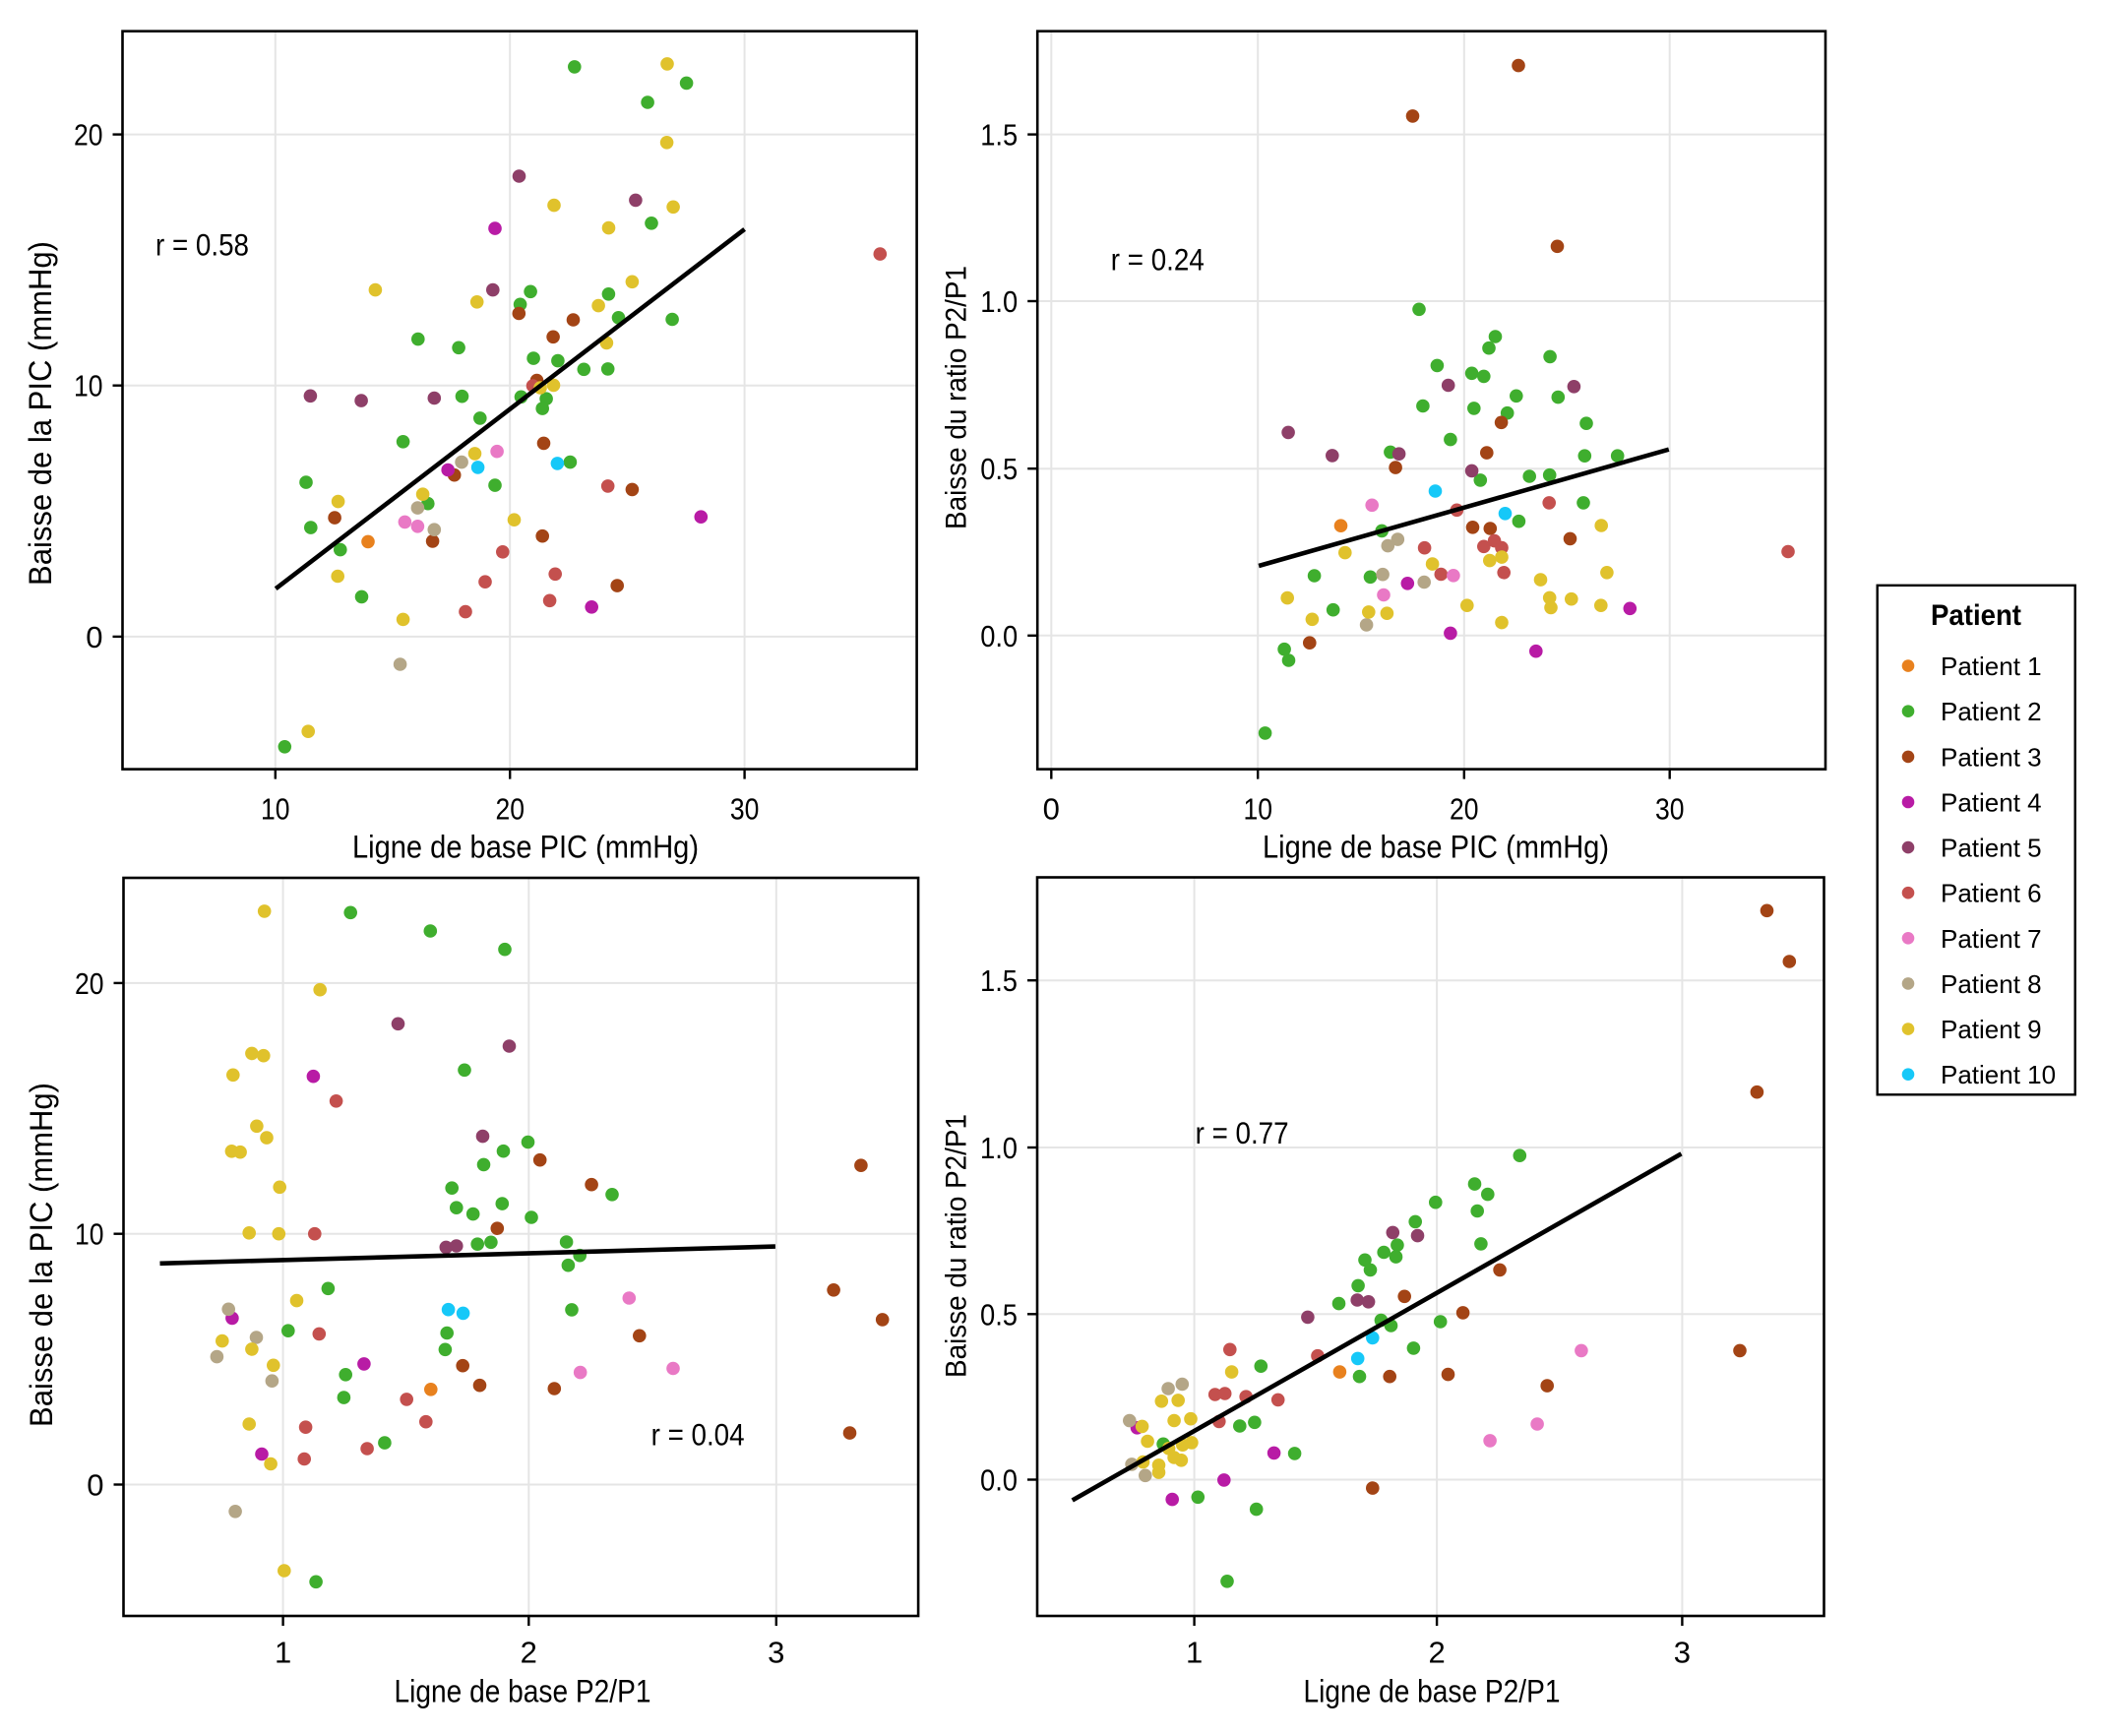 Image resolution: width=2102 pixels, height=1736 pixels. What do you see at coordinates (1992, 711) in the screenshot?
I see `svg-text: Patient 2` at bounding box center [1992, 711].